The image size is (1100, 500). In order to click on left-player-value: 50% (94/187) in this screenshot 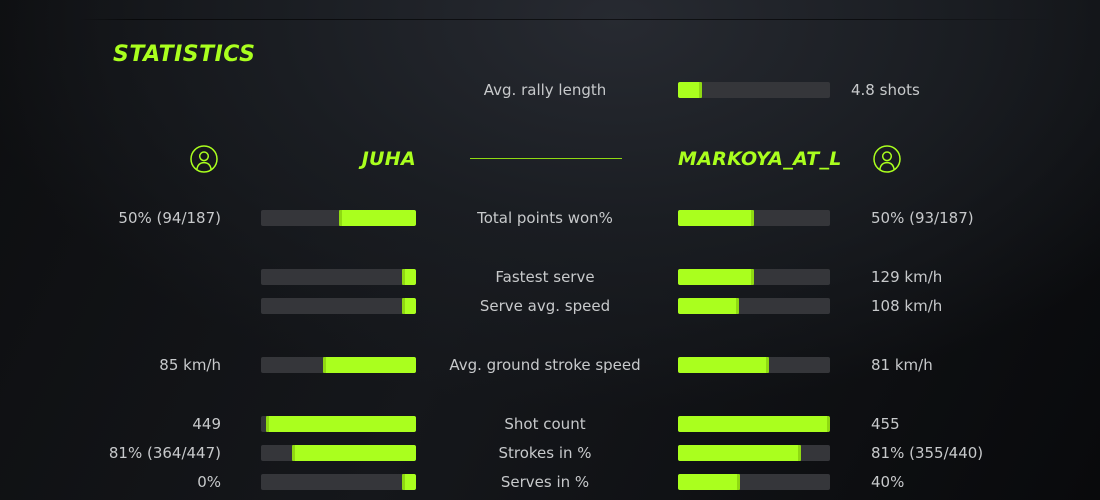, I will do `click(169, 218)`.